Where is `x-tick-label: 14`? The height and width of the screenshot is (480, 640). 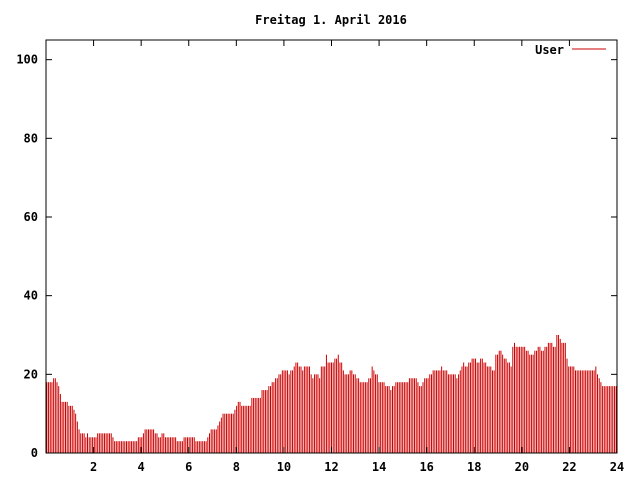
x-tick-label: 14 is located at coordinates (379, 467).